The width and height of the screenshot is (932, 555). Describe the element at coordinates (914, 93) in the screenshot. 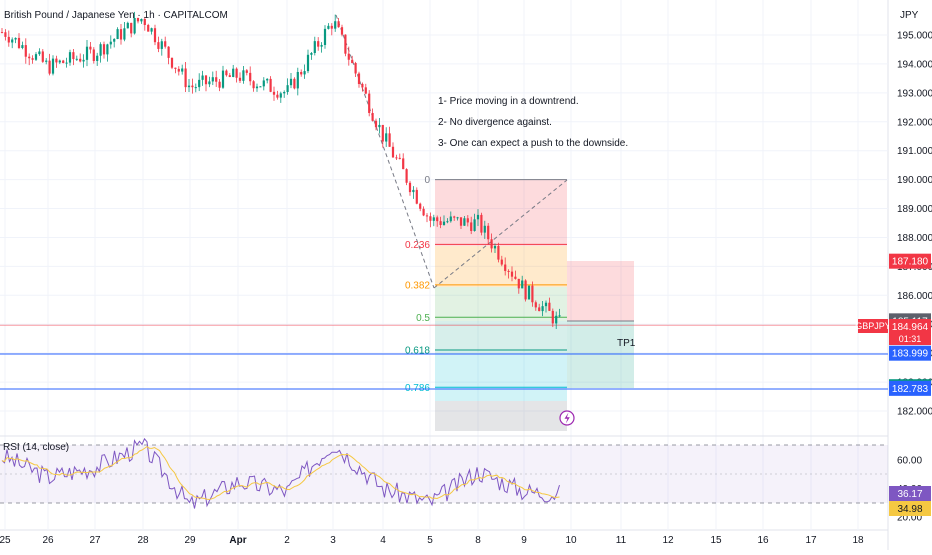

I see `price-tick-label: 193.000` at that location.